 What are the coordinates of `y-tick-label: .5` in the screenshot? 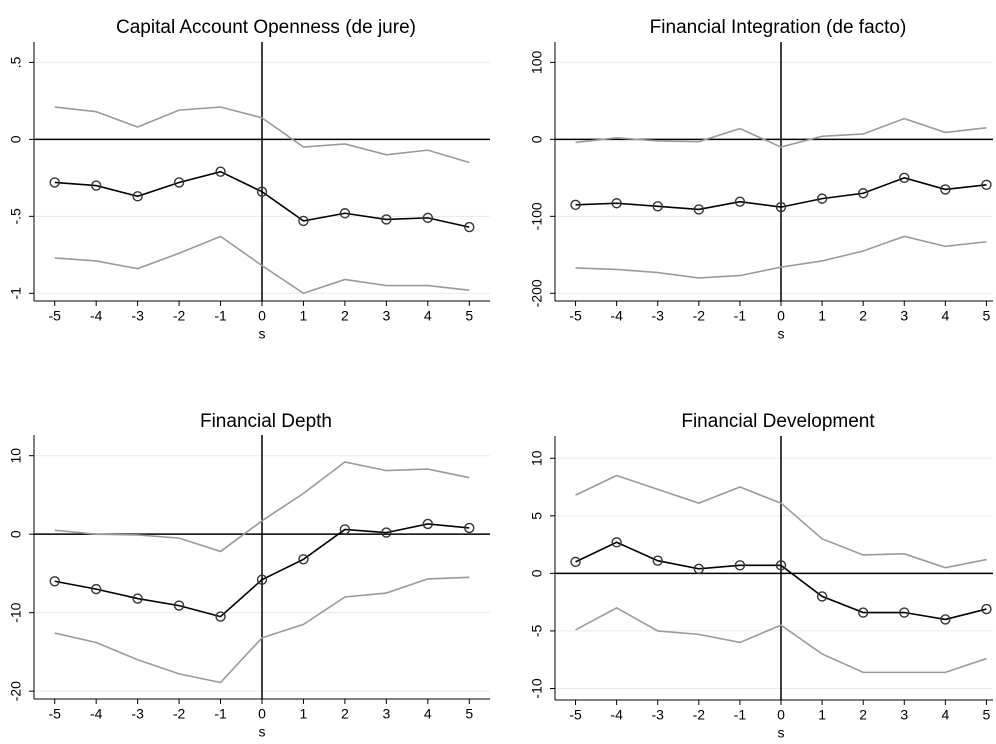 It's located at (16, 62).